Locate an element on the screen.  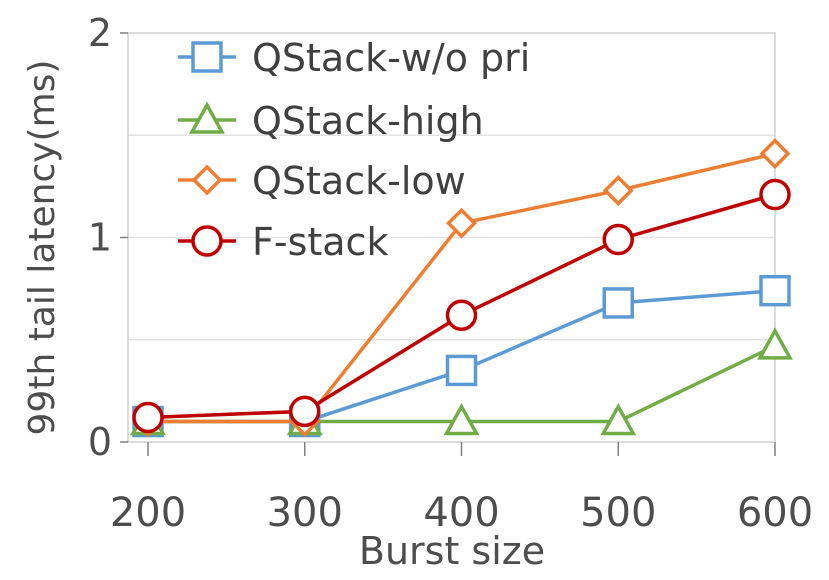
x-tick-label: 600 is located at coordinates (775, 513).